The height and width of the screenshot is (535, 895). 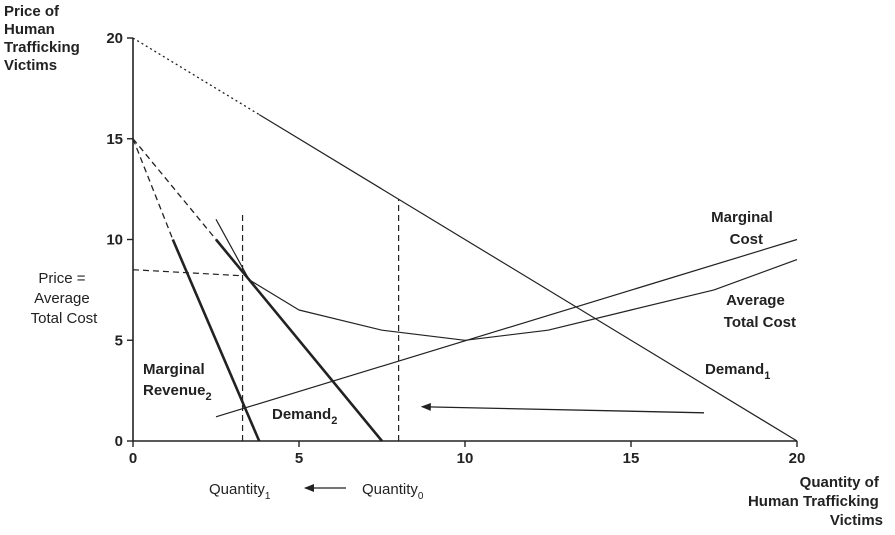 I want to click on marginal-revenue2-label: Marginal Revenue2, so click(x=177, y=382).